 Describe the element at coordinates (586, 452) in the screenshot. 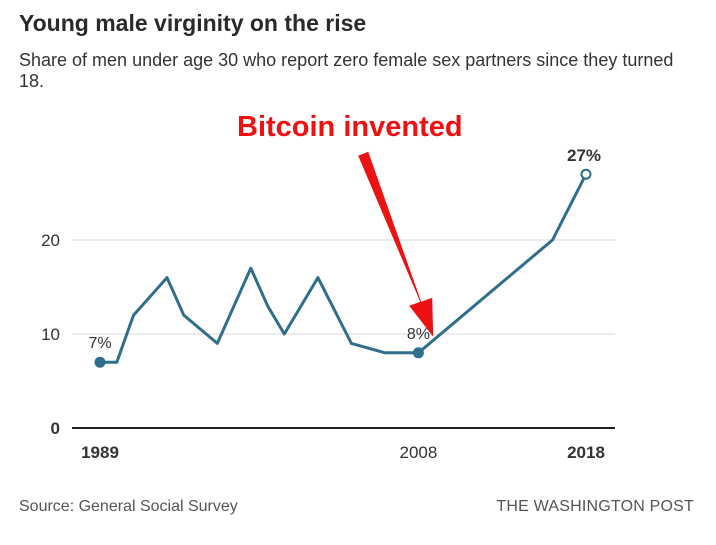

I see `x-tick-label: 2018` at that location.